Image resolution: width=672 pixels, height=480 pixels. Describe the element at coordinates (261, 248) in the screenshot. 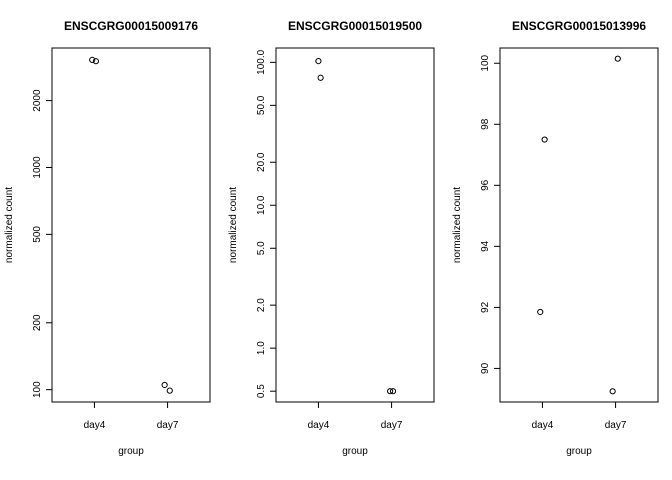

I see `y-tick-label: 5.0` at that location.